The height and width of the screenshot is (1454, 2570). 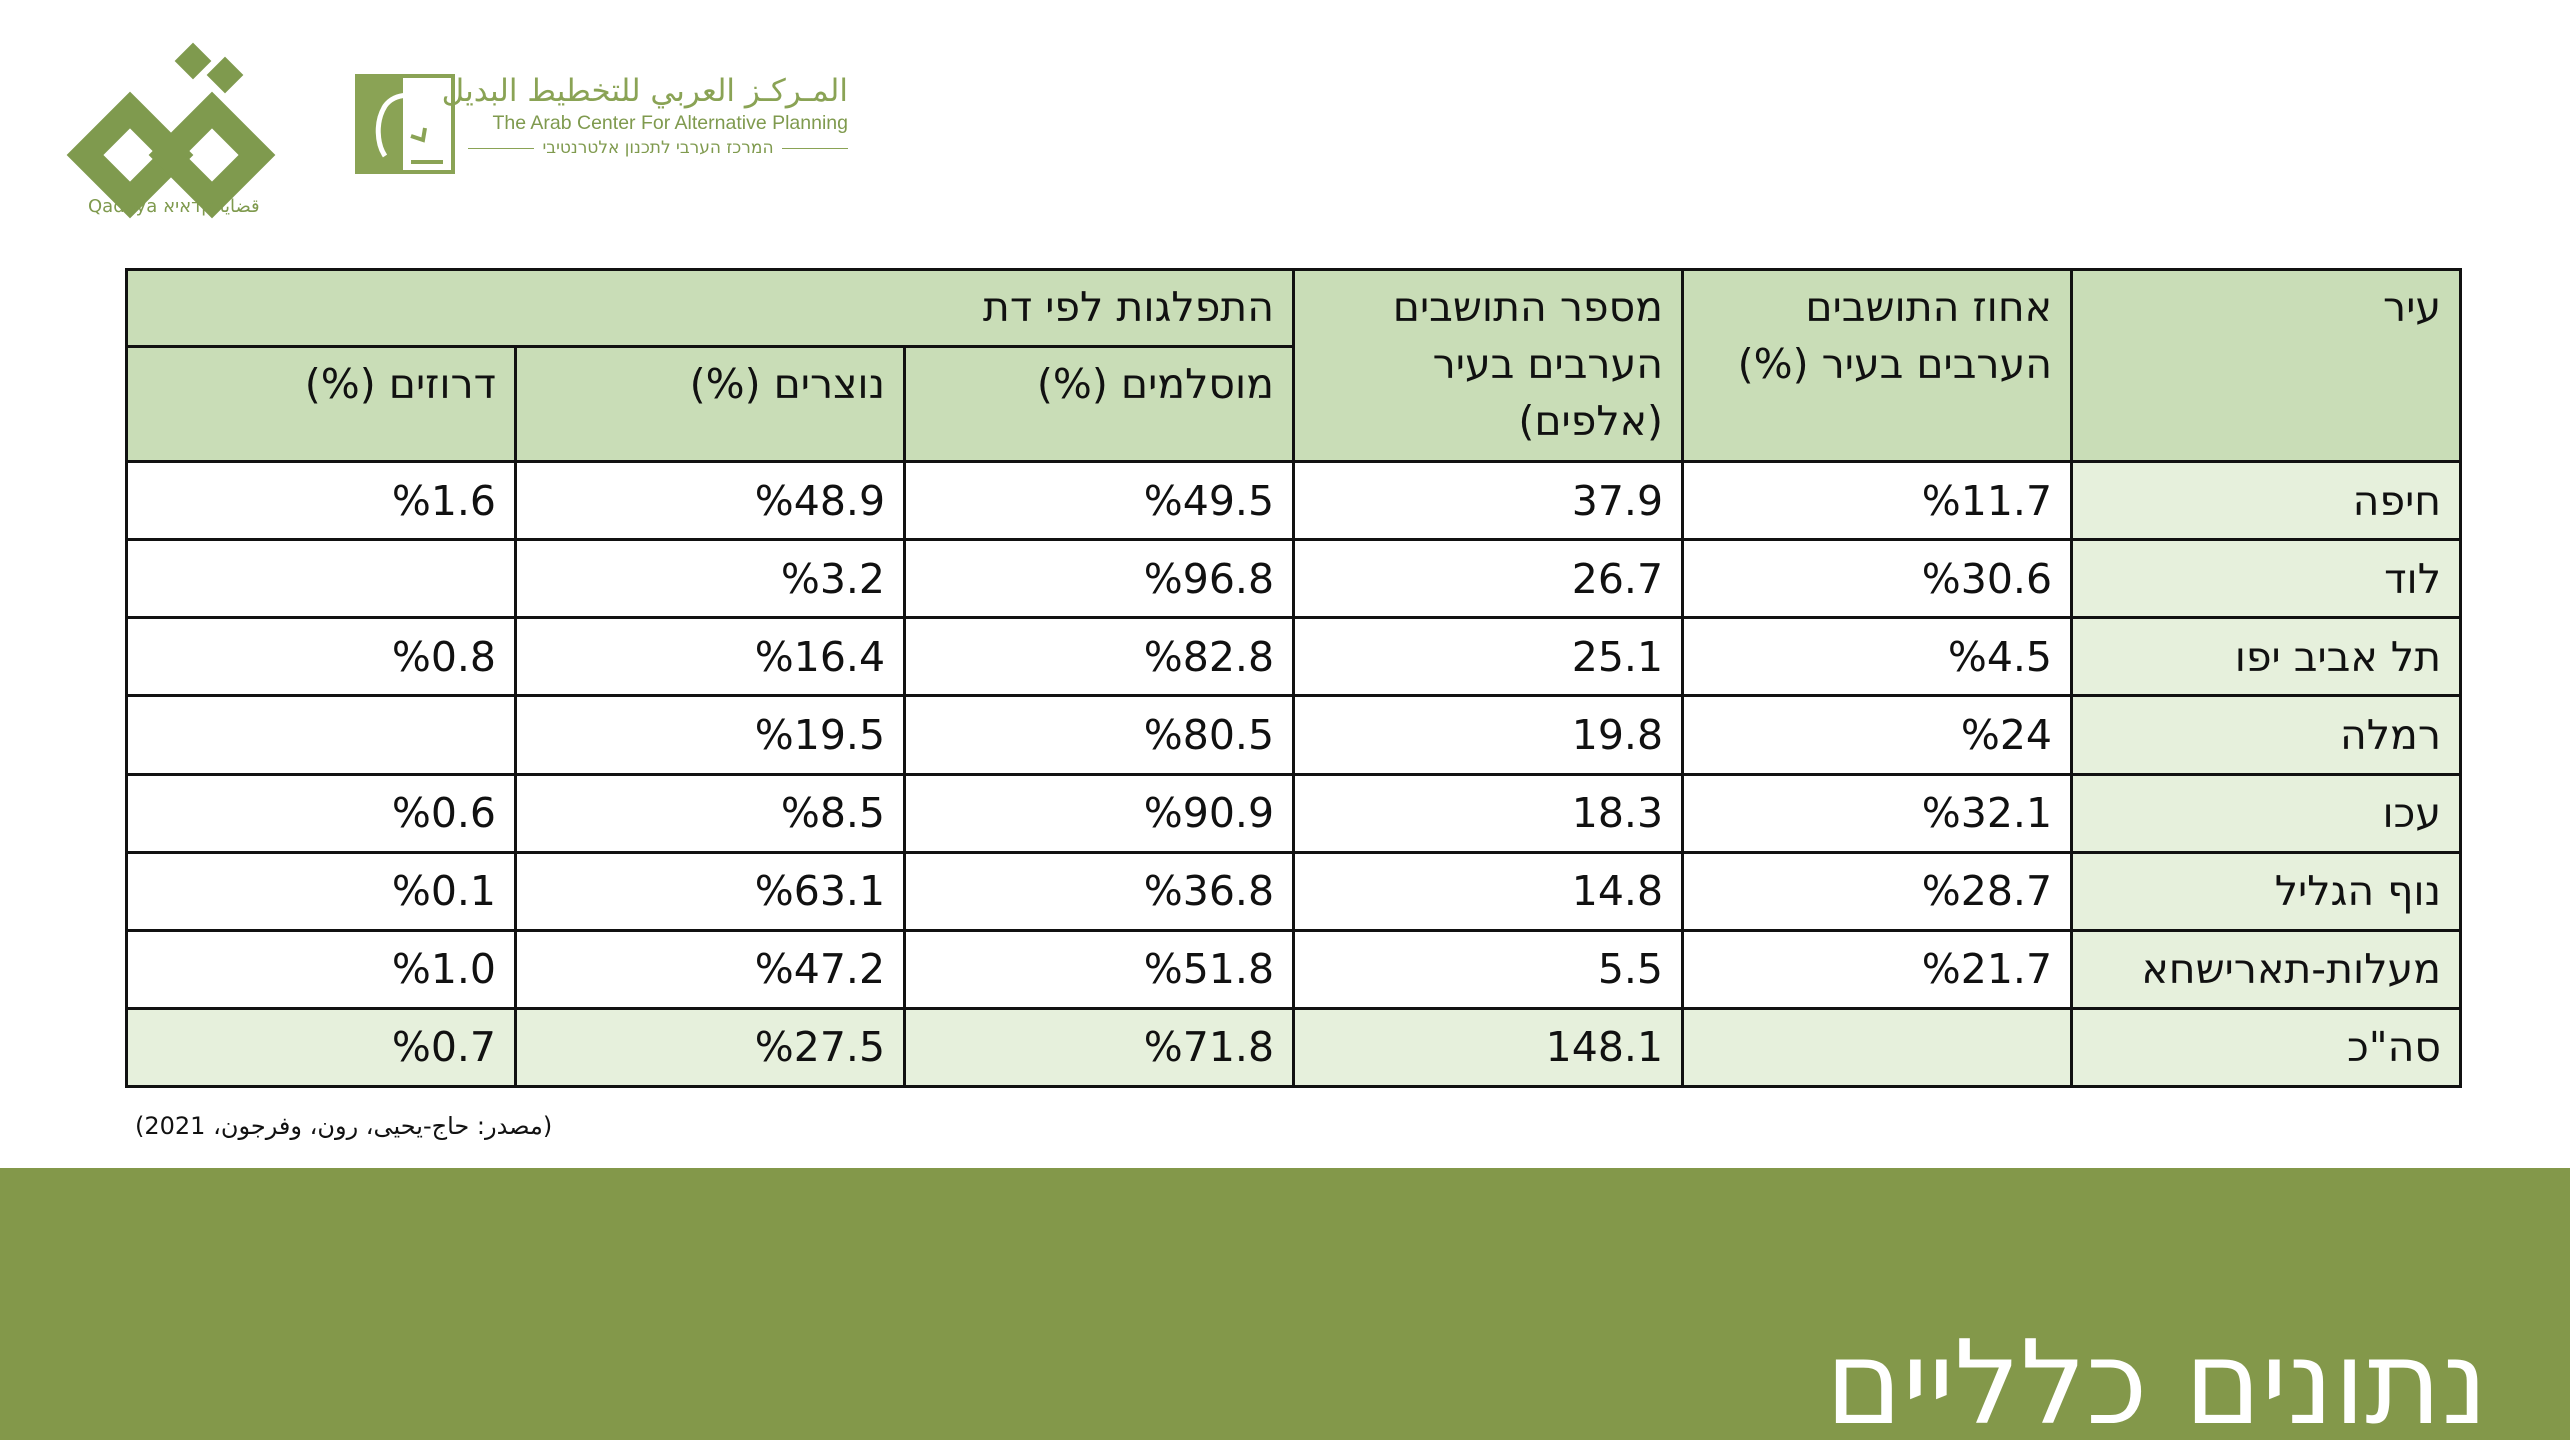 What do you see at coordinates (710, 404) in the screenshot?
I see `header-christians: נוצרים (%)` at bounding box center [710, 404].